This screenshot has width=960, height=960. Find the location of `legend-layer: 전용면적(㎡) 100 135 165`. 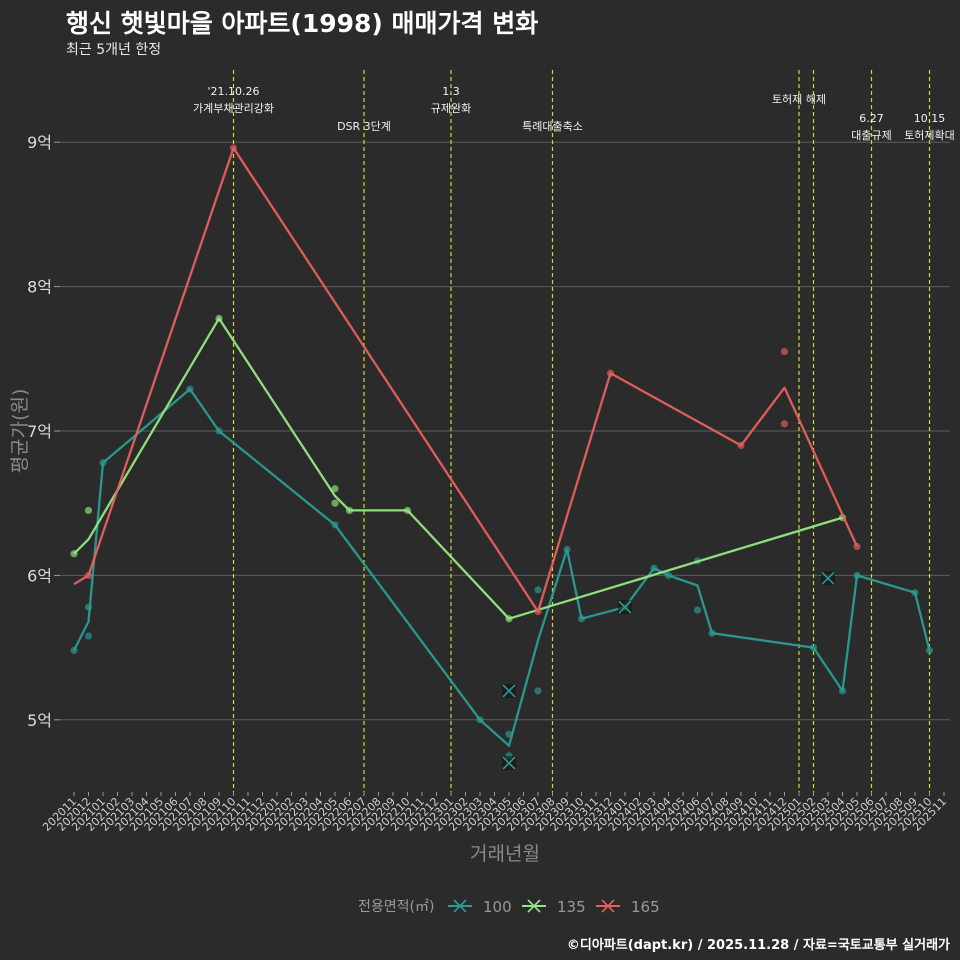

legend-layer: 전용면적(㎡) 100 135 165 is located at coordinates (509, 907).